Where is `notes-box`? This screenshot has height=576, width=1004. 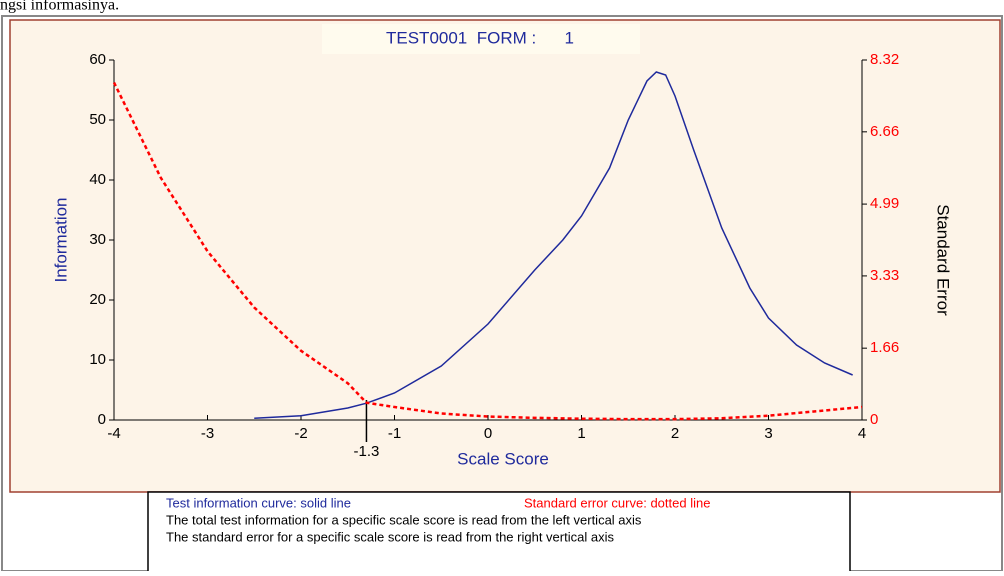
notes-box is located at coordinates (499, 533).